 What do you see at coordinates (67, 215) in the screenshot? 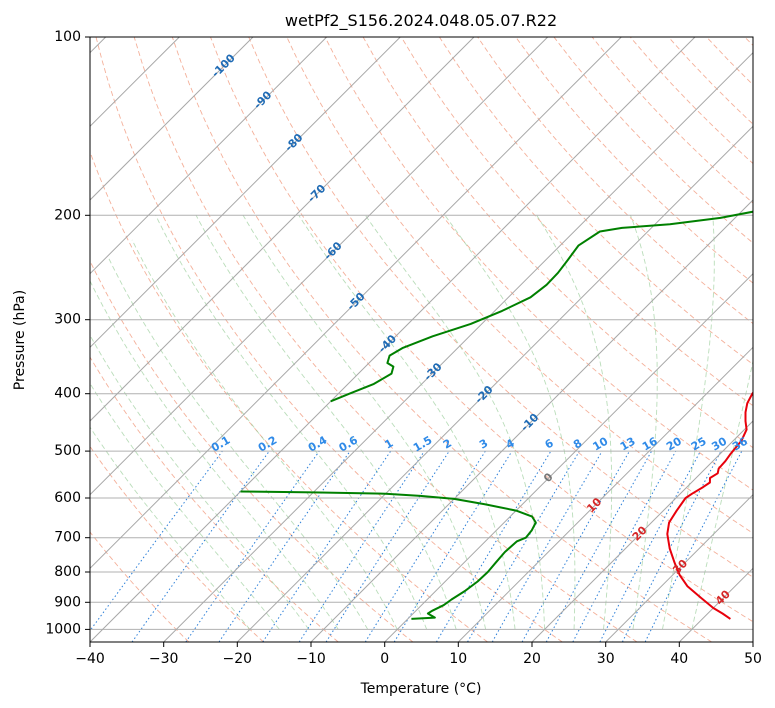
I see `y-tick-label: 200` at bounding box center [67, 215].